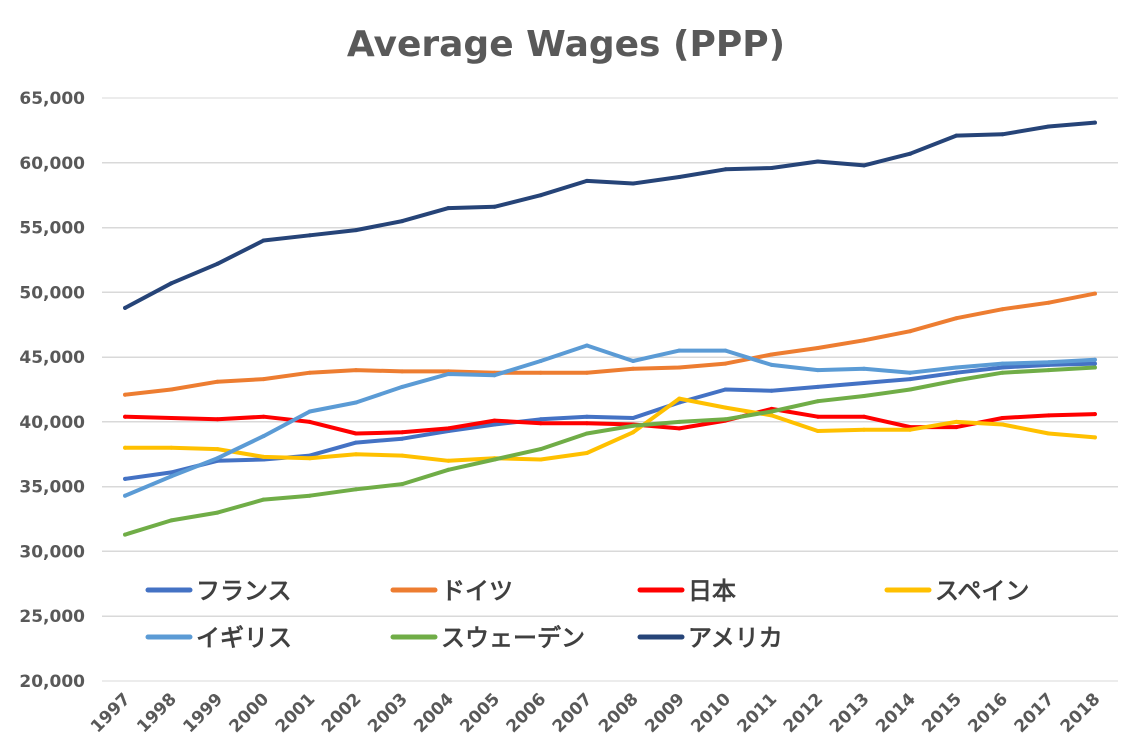 The height and width of the screenshot is (750, 1133). What do you see at coordinates (244, 591) in the screenshot?
I see `legend-label: フランス` at bounding box center [244, 591].